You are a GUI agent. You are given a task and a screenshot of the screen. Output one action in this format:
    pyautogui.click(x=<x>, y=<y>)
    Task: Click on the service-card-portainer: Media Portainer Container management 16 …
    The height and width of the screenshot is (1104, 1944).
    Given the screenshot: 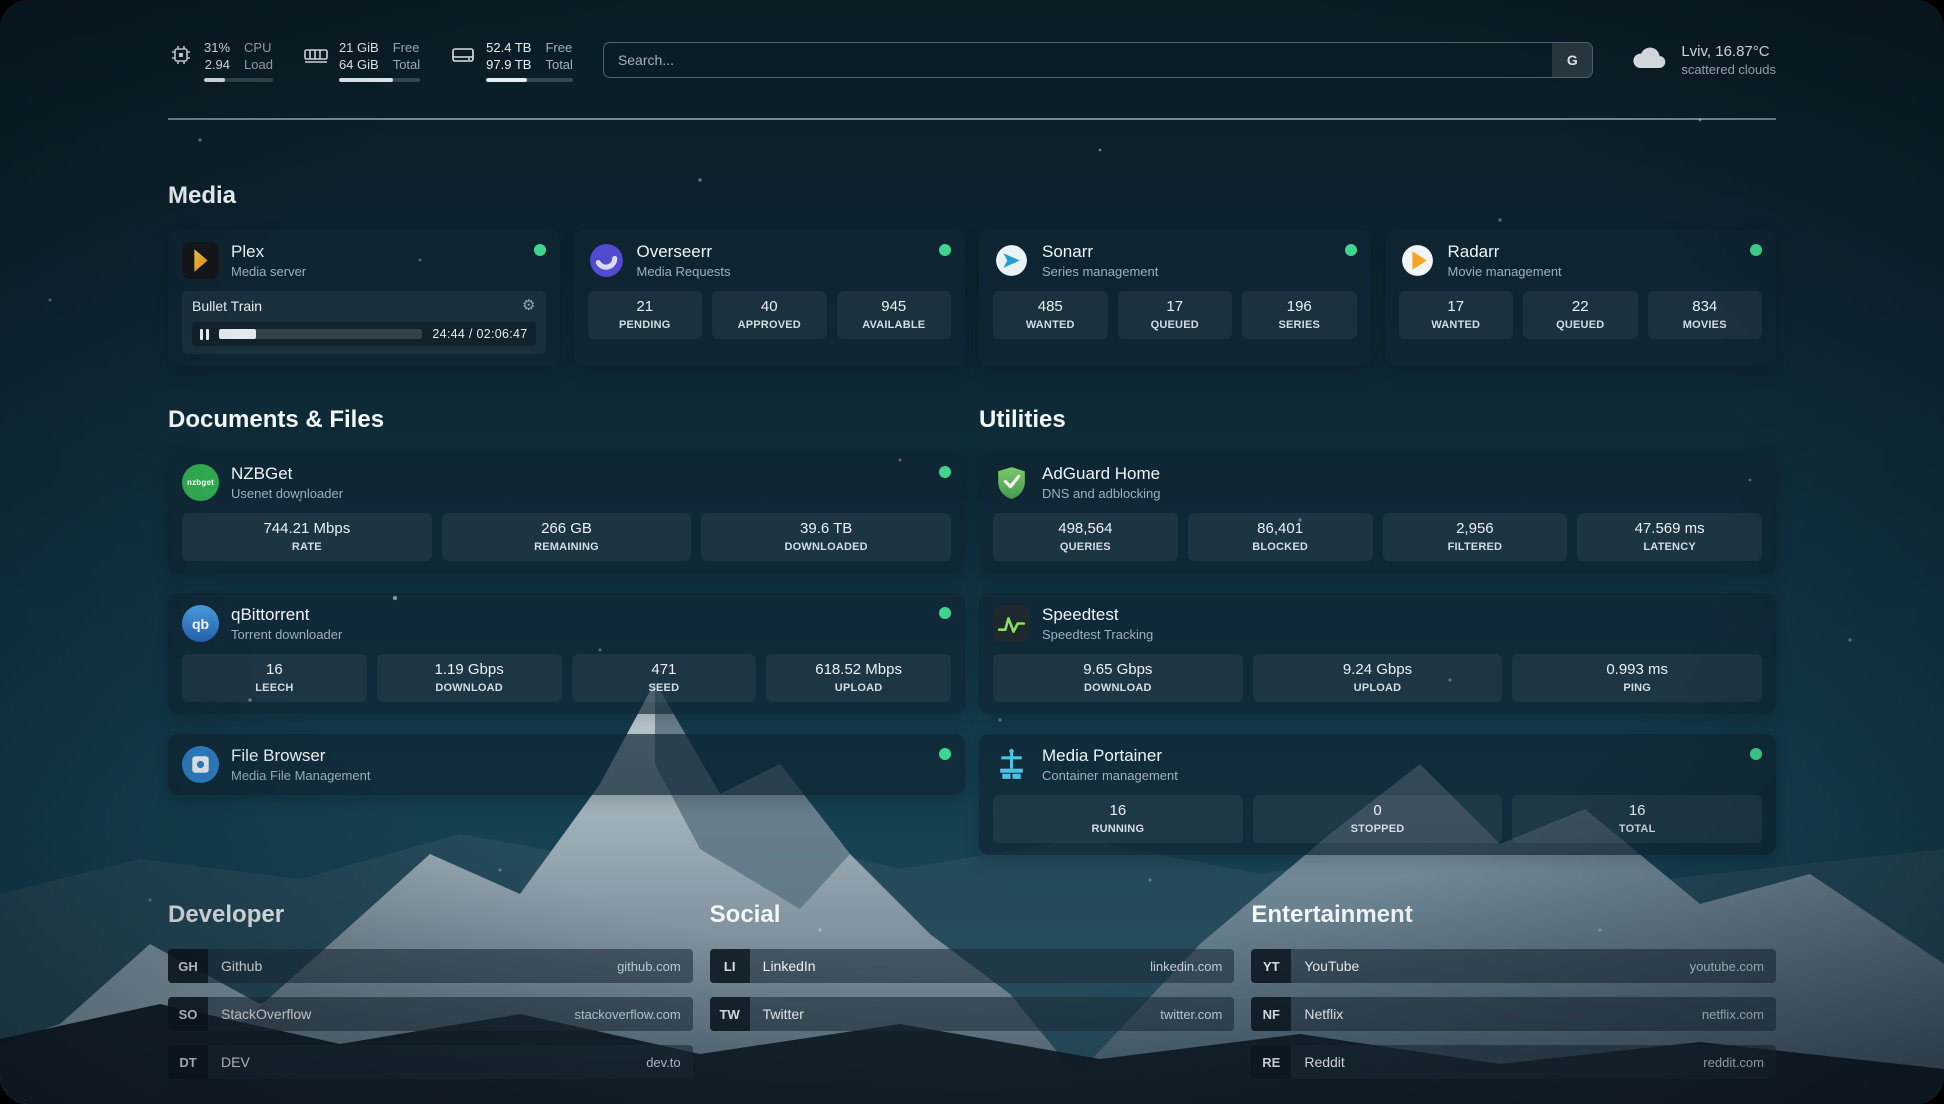 What is the action you would take?
    pyautogui.click(x=1377, y=794)
    